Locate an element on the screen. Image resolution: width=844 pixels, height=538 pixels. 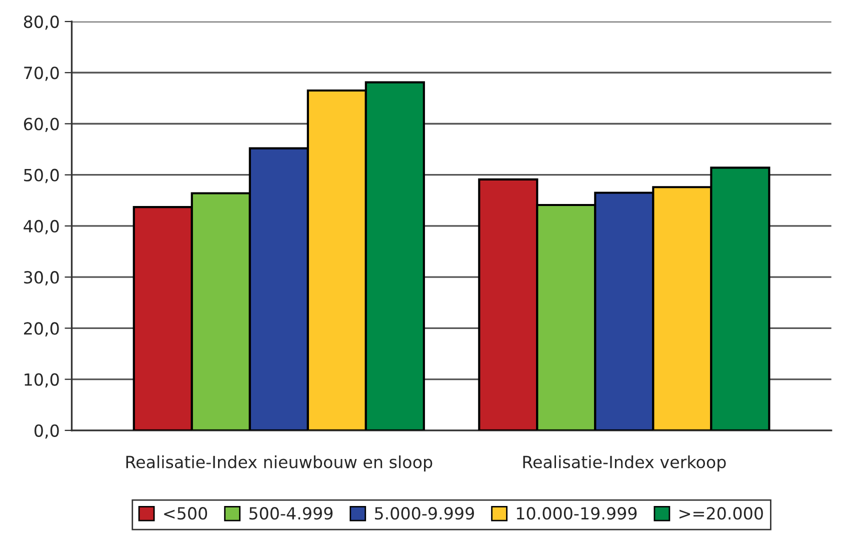
legend-label: <500 is located at coordinates (186, 513).